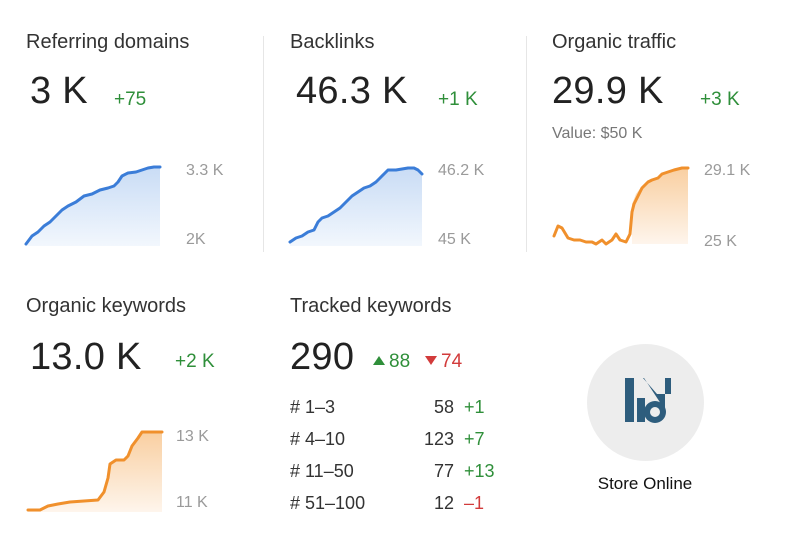 This screenshot has height=552, width=789. I want to click on store-logo-label: Store Online, so click(645, 483).